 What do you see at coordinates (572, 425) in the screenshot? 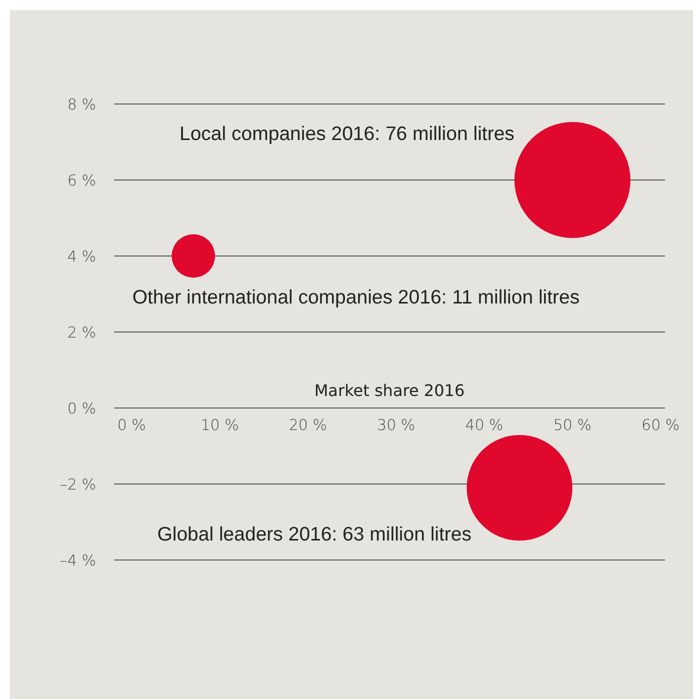
I see `x-tick-label: 50 %` at bounding box center [572, 425].